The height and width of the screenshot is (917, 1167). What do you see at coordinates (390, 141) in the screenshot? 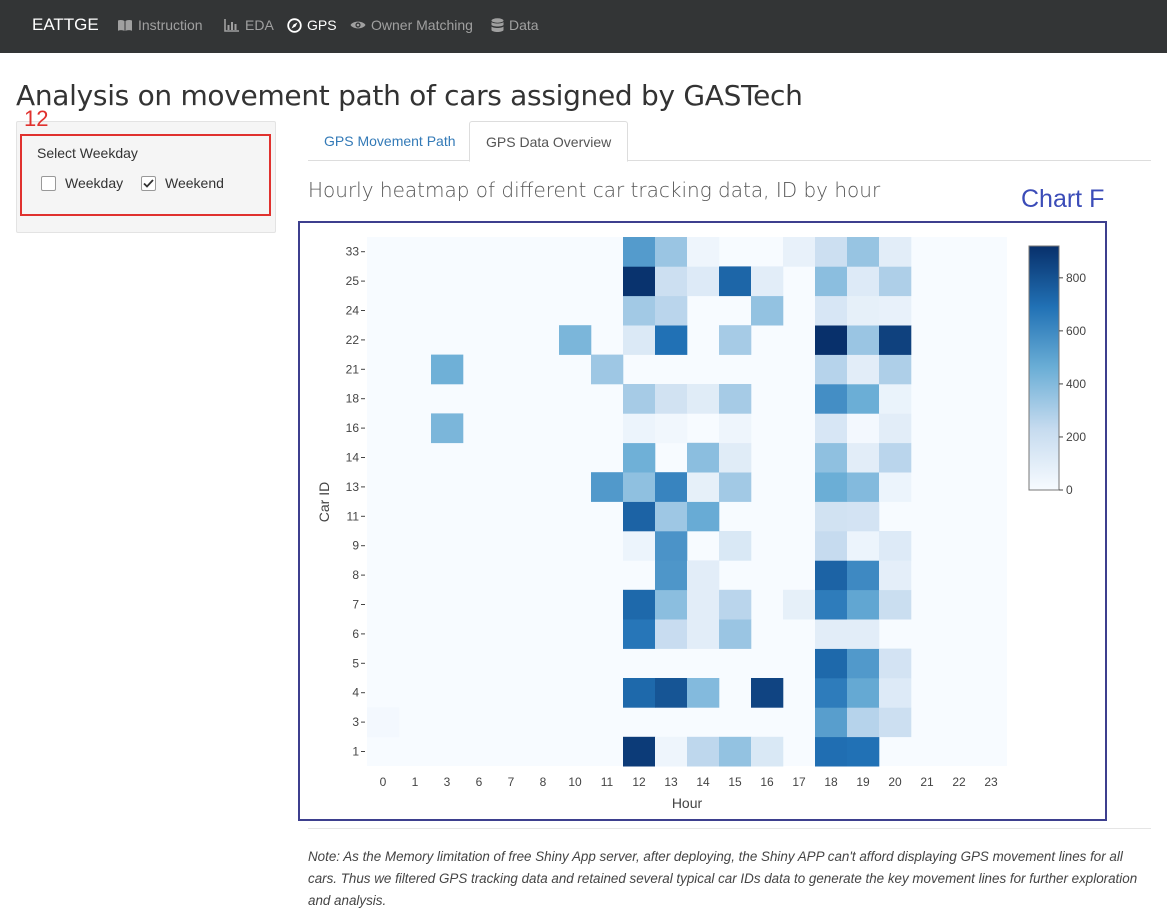
I see `tab-gps-movement-path: GPS Movement Path` at bounding box center [390, 141].